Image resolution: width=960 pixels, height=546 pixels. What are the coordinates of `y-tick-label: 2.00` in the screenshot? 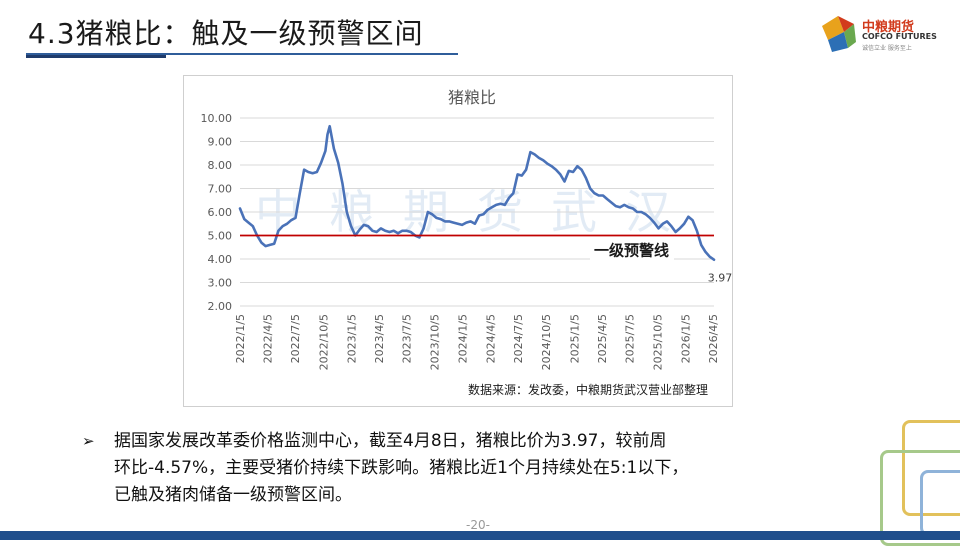 It's located at (220, 306).